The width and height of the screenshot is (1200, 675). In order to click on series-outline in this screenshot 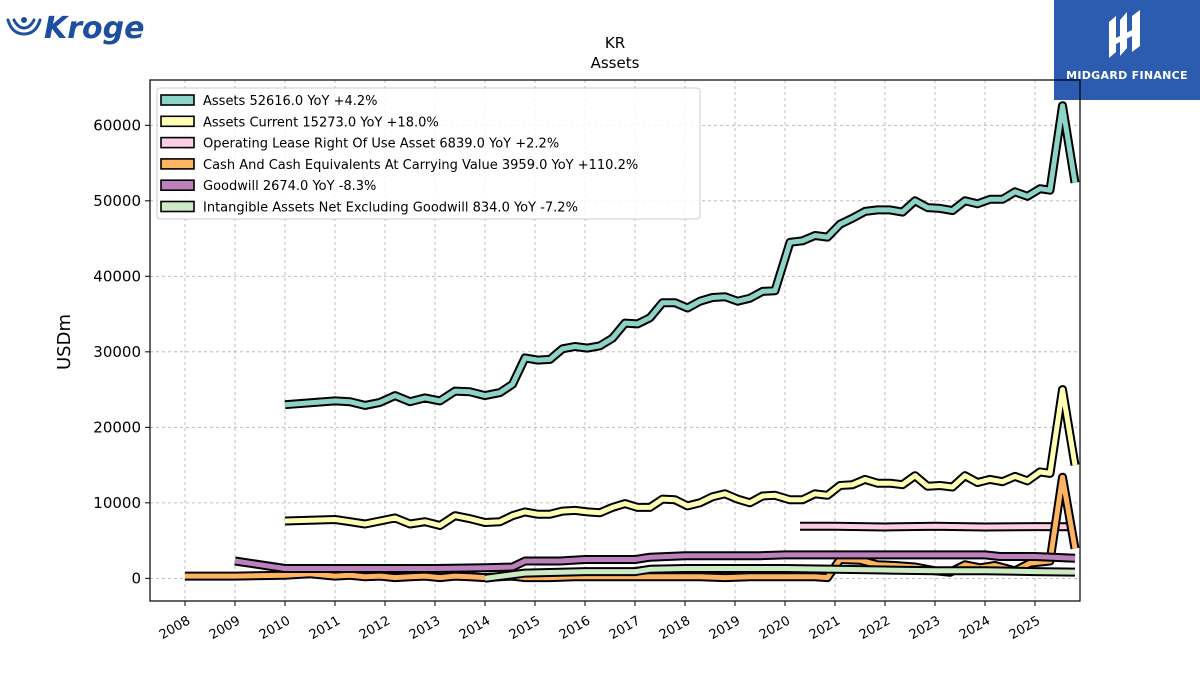, I will do `click(682, 457)`.